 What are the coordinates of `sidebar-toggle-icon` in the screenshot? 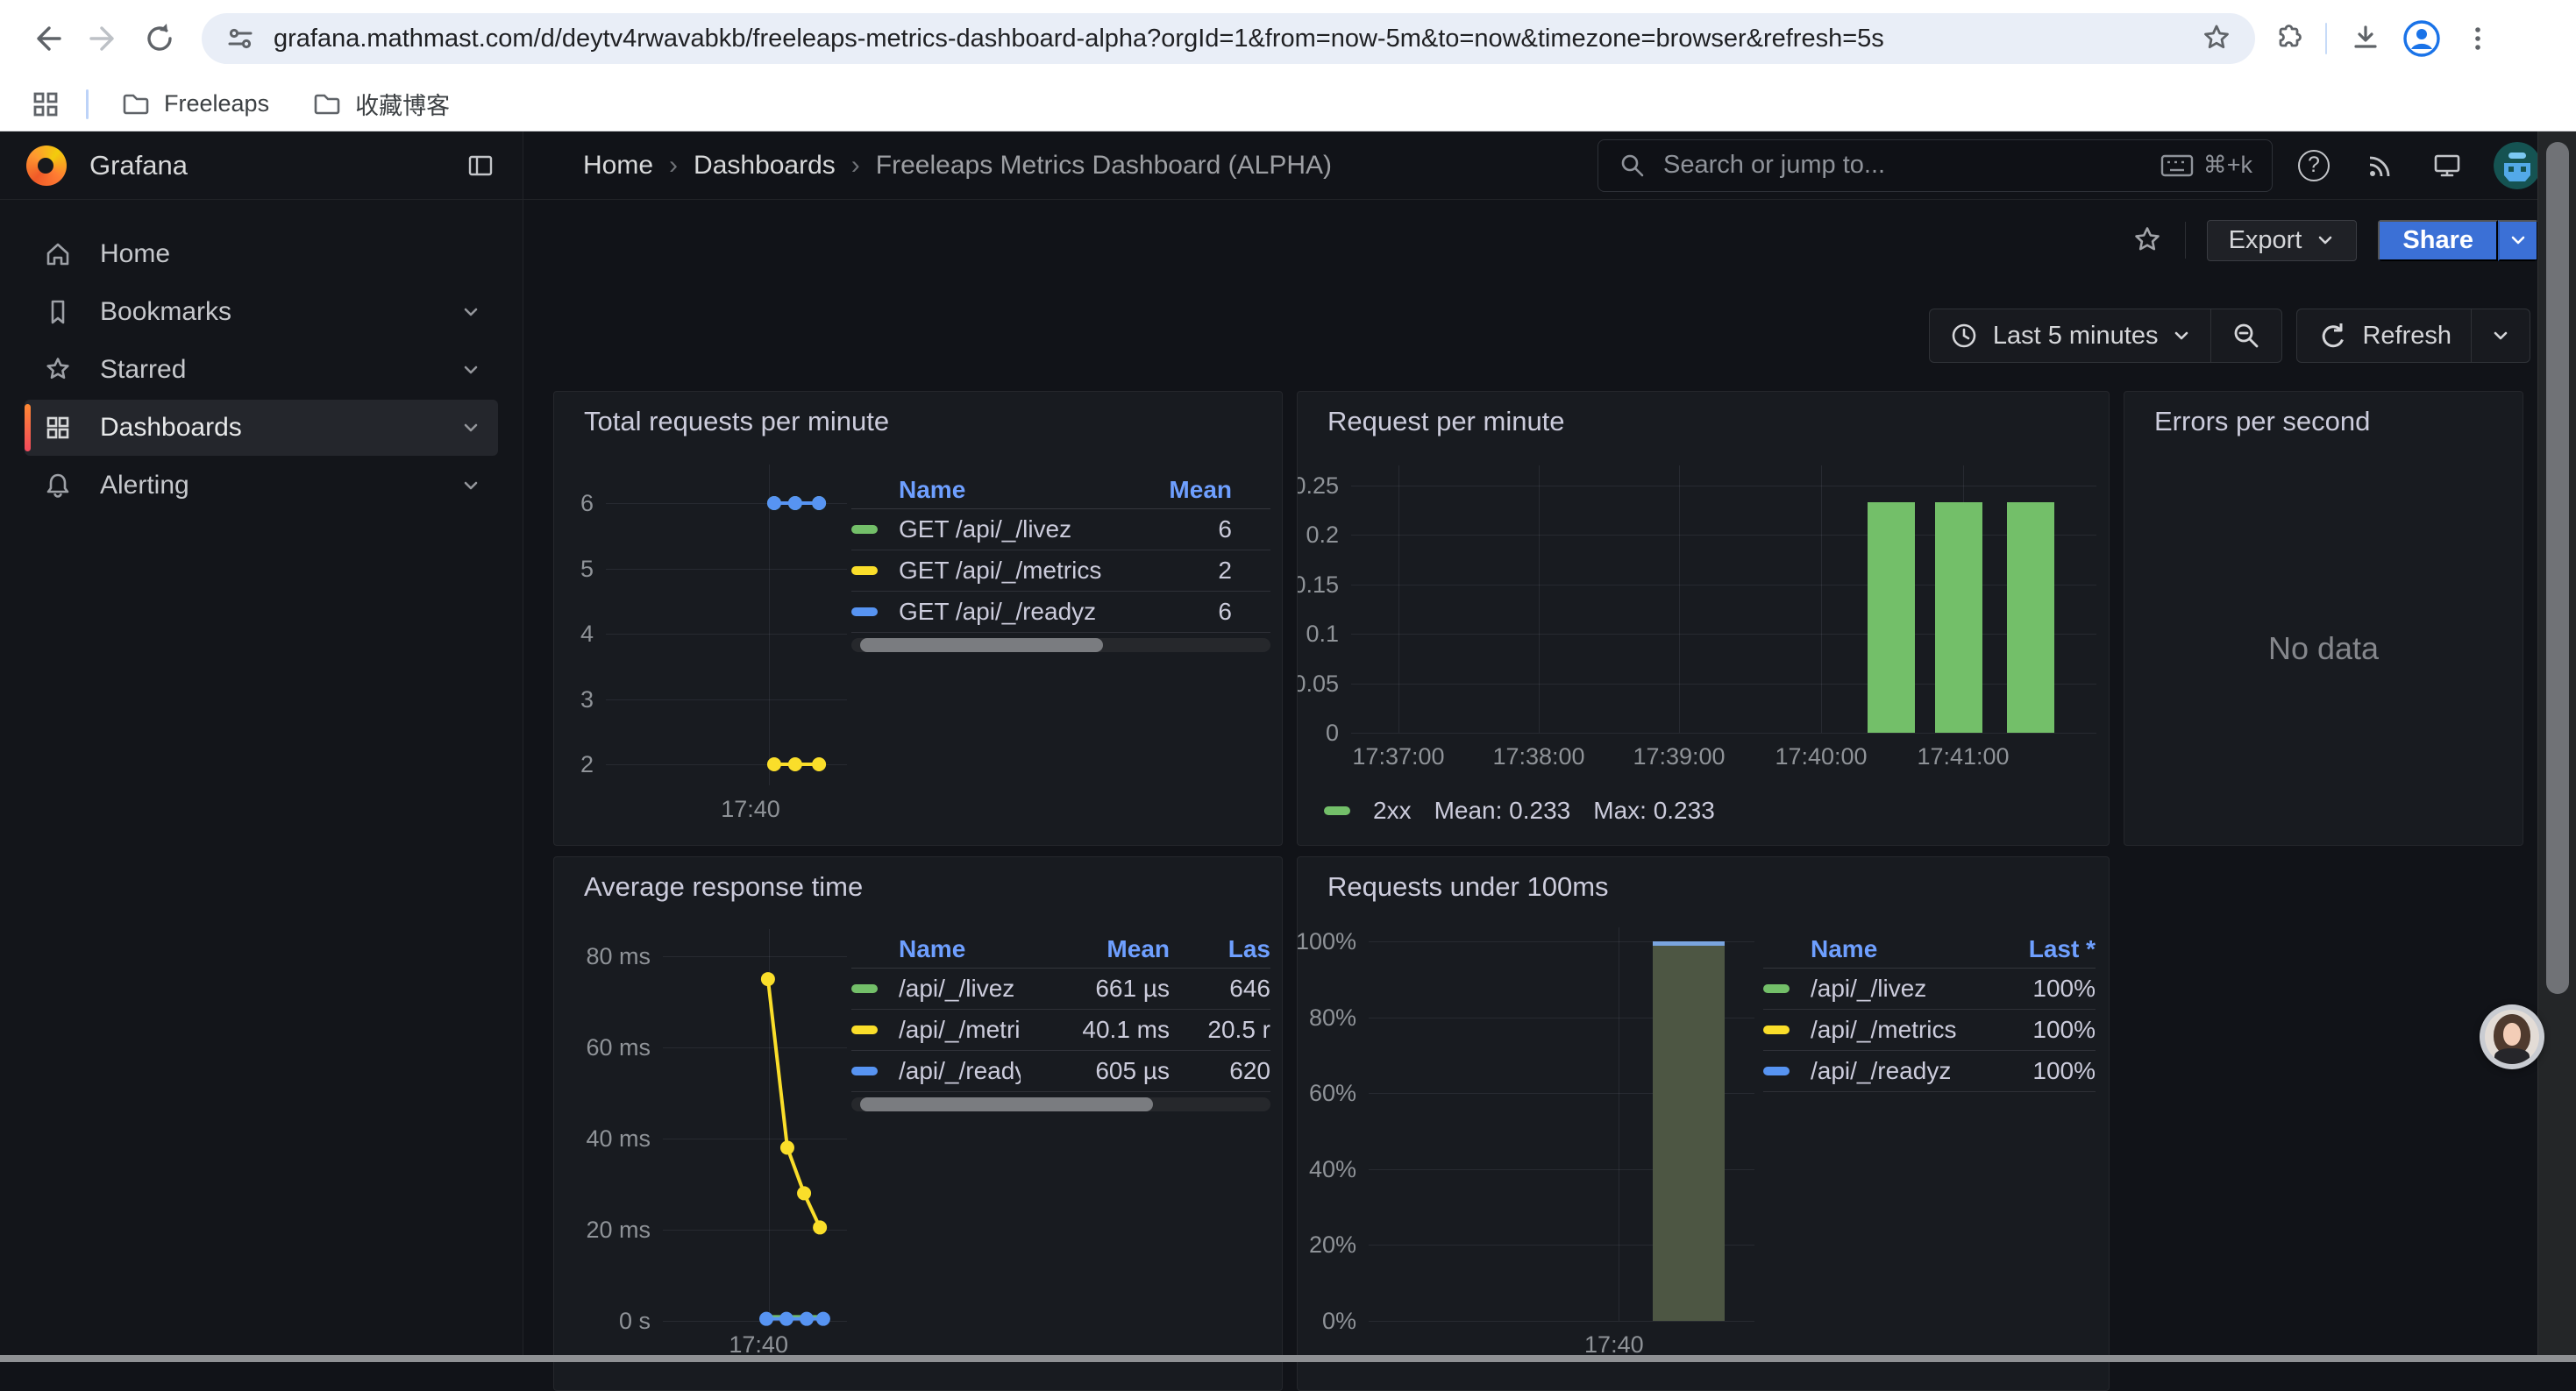 It's located at (480, 165).